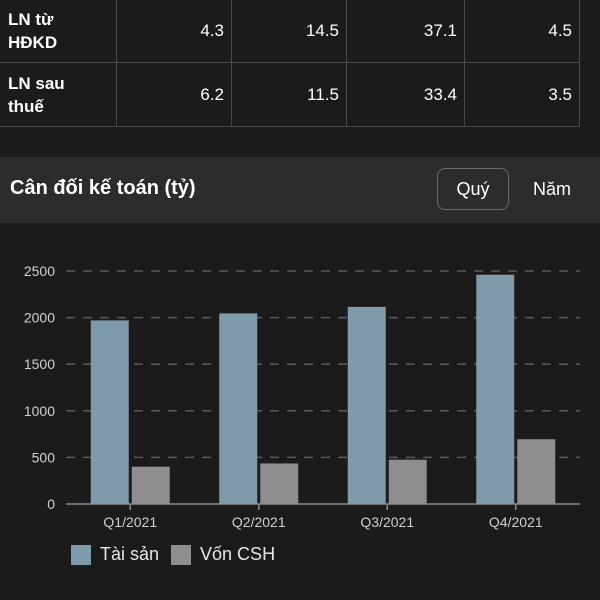 This screenshot has width=600, height=600. I want to click on legend-item-assets: Tài sản, so click(115, 554).